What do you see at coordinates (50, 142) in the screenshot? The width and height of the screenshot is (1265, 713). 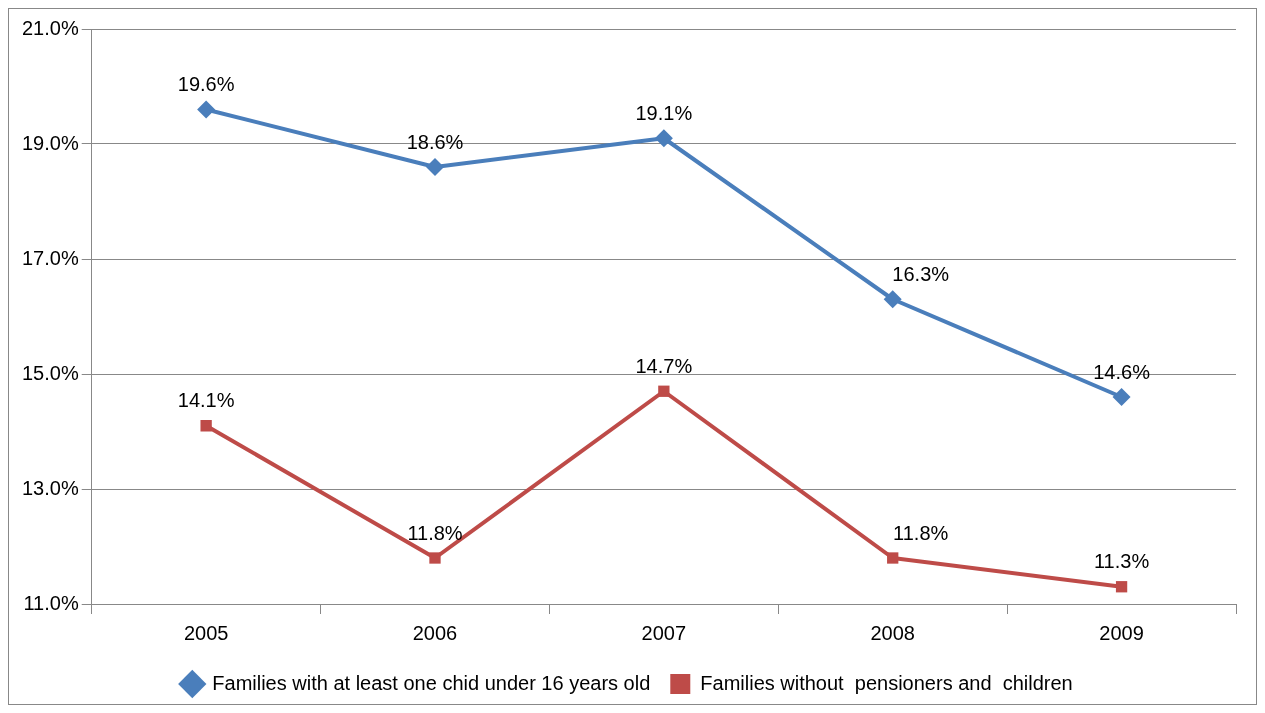 I see `y-tick-label: 19.0%` at bounding box center [50, 142].